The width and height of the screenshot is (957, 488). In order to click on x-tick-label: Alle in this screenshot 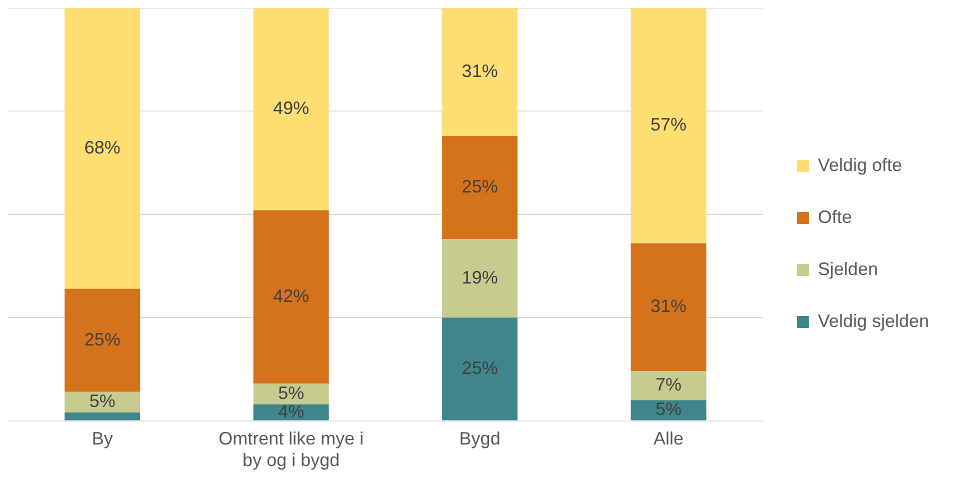, I will do `click(669, 438)`.